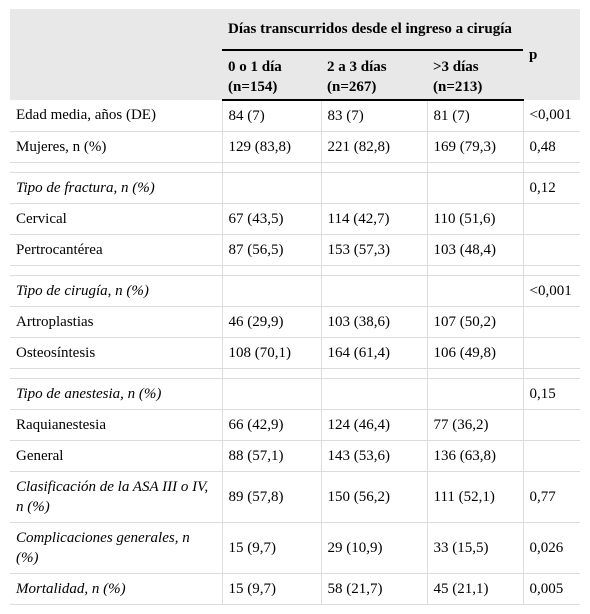 The width and height of the screenshot is (590, 614). Describe the element at coordinates (253, 87) in the screenshot. I see `header-col-n: (n=154)` at that location.